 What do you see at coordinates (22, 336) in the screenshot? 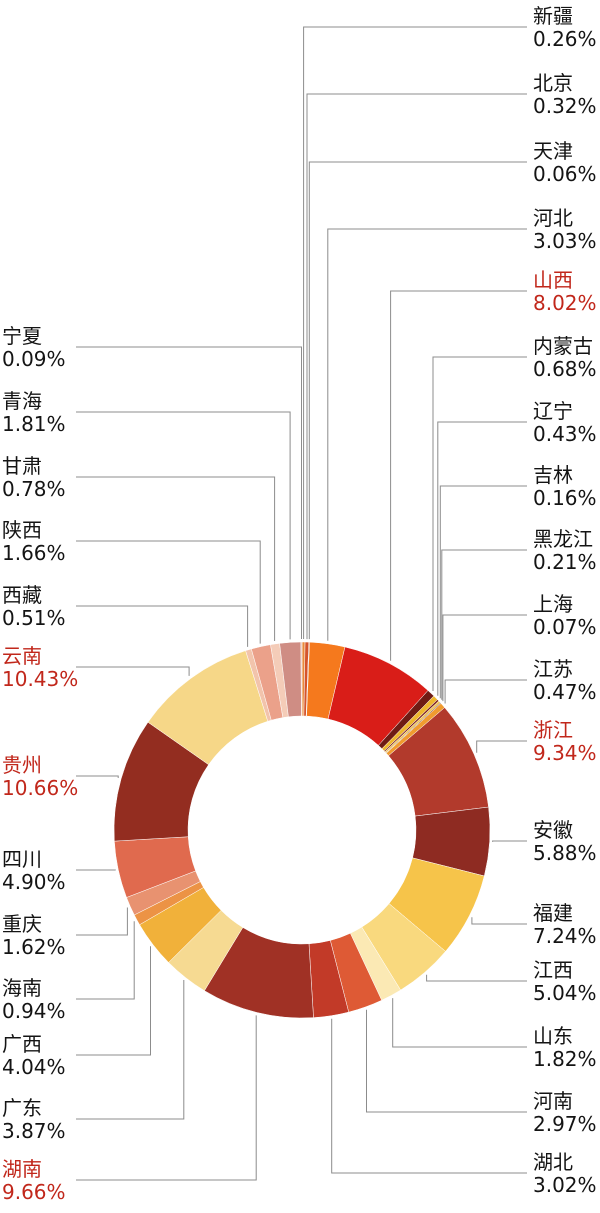
I see `slice-label-name: 宁夏` at bounding box center [22, 336].